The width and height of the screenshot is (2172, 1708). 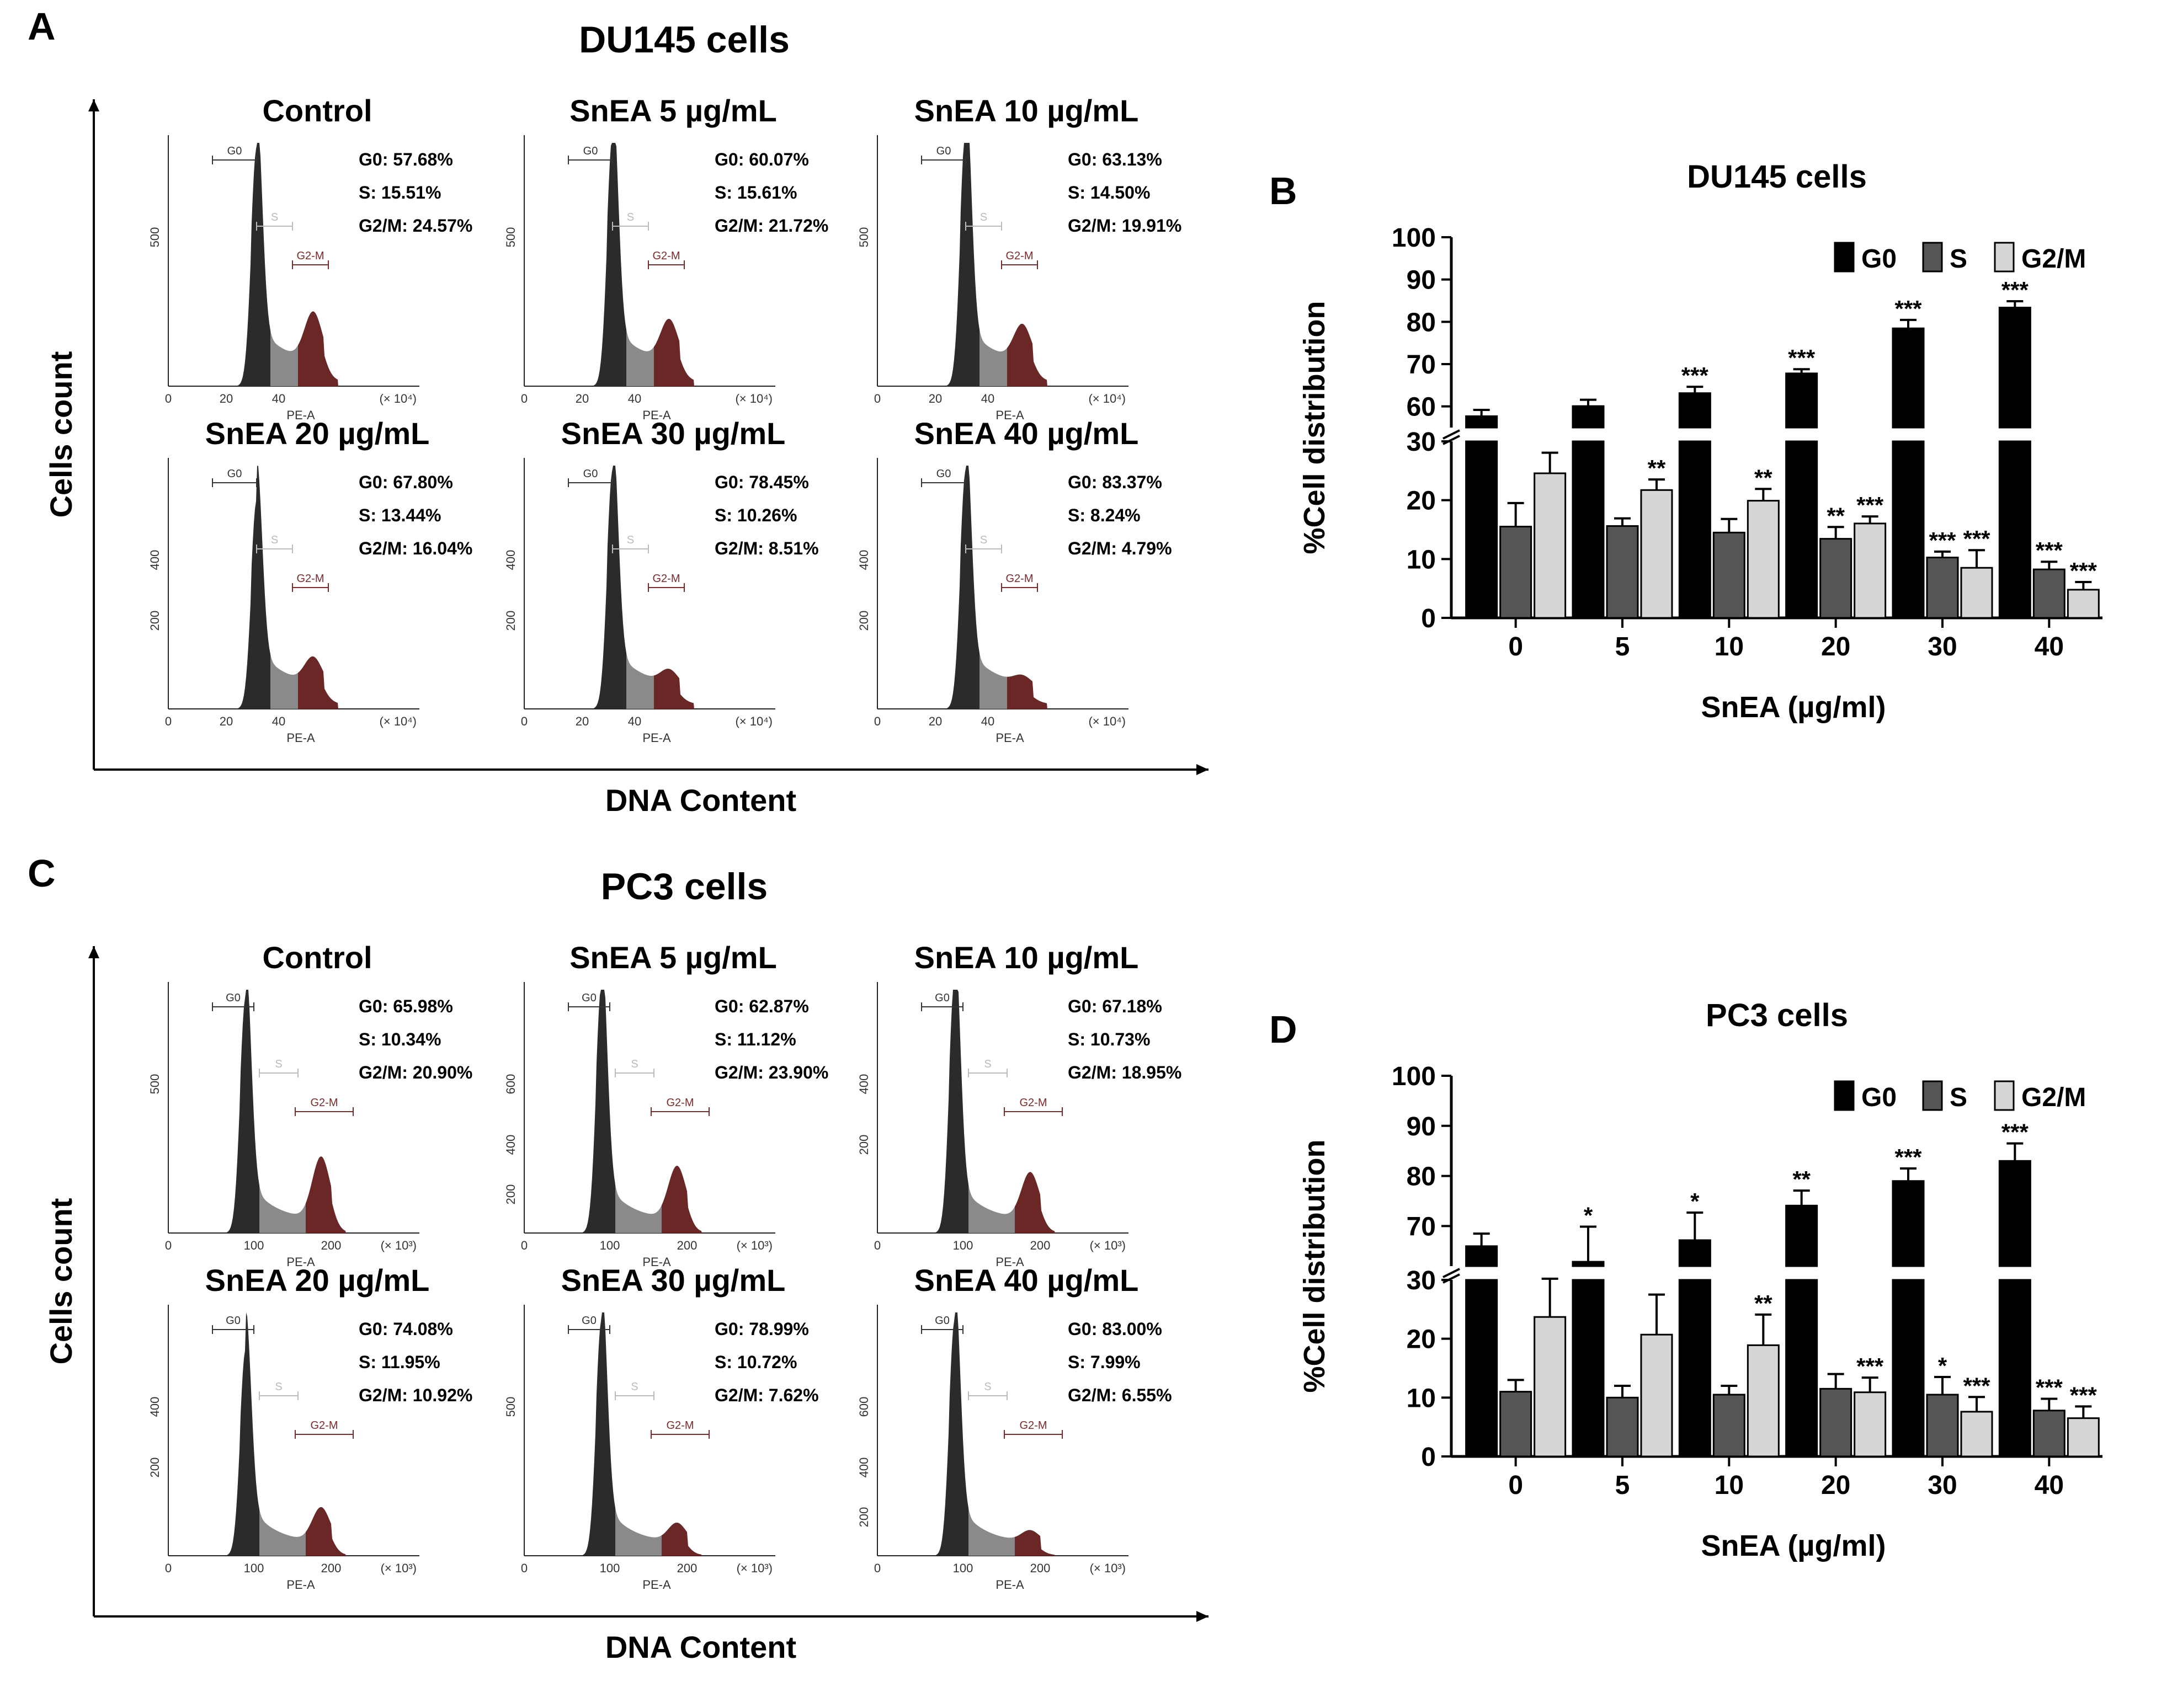 What do you see at coordinates (756, 515) in the screenshot?
I see `s-percent: S: 10.26%` at bounding box center [756, 515].